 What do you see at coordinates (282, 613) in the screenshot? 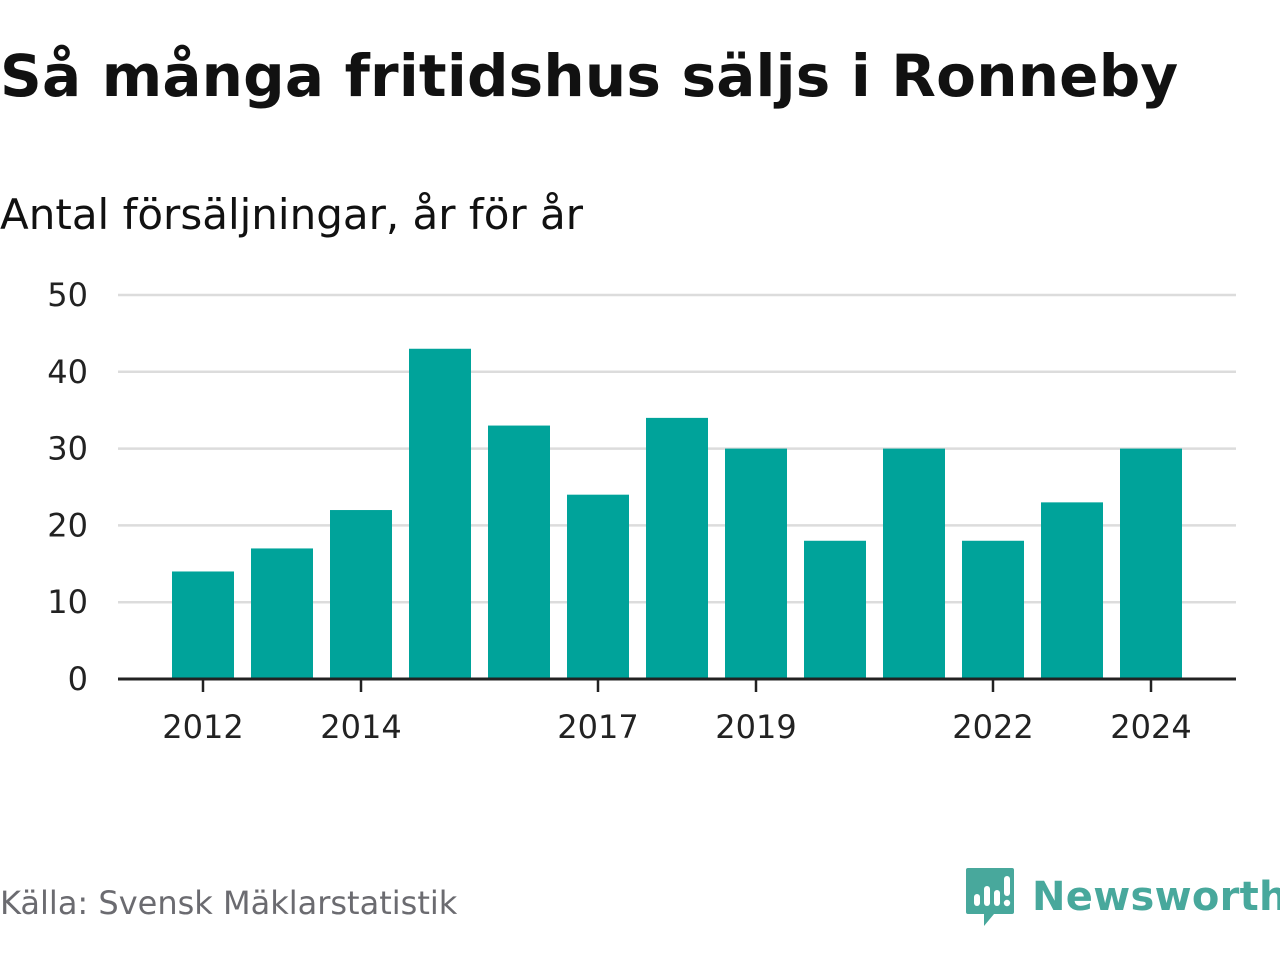
I see `bar-2013` at bounding box center [282, 613].